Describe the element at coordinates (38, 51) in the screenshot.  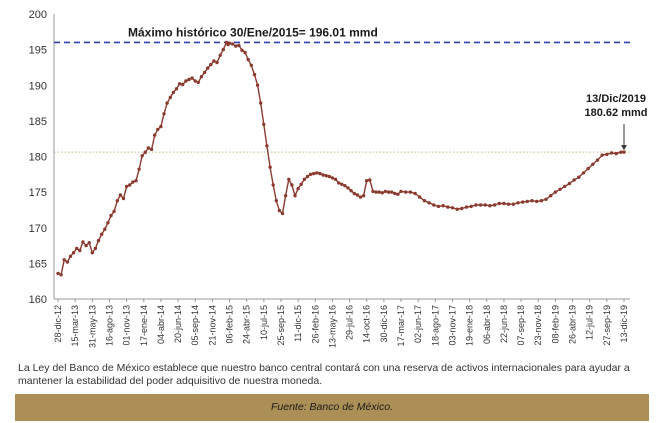
I see `y-tick-label: 195` at that location.